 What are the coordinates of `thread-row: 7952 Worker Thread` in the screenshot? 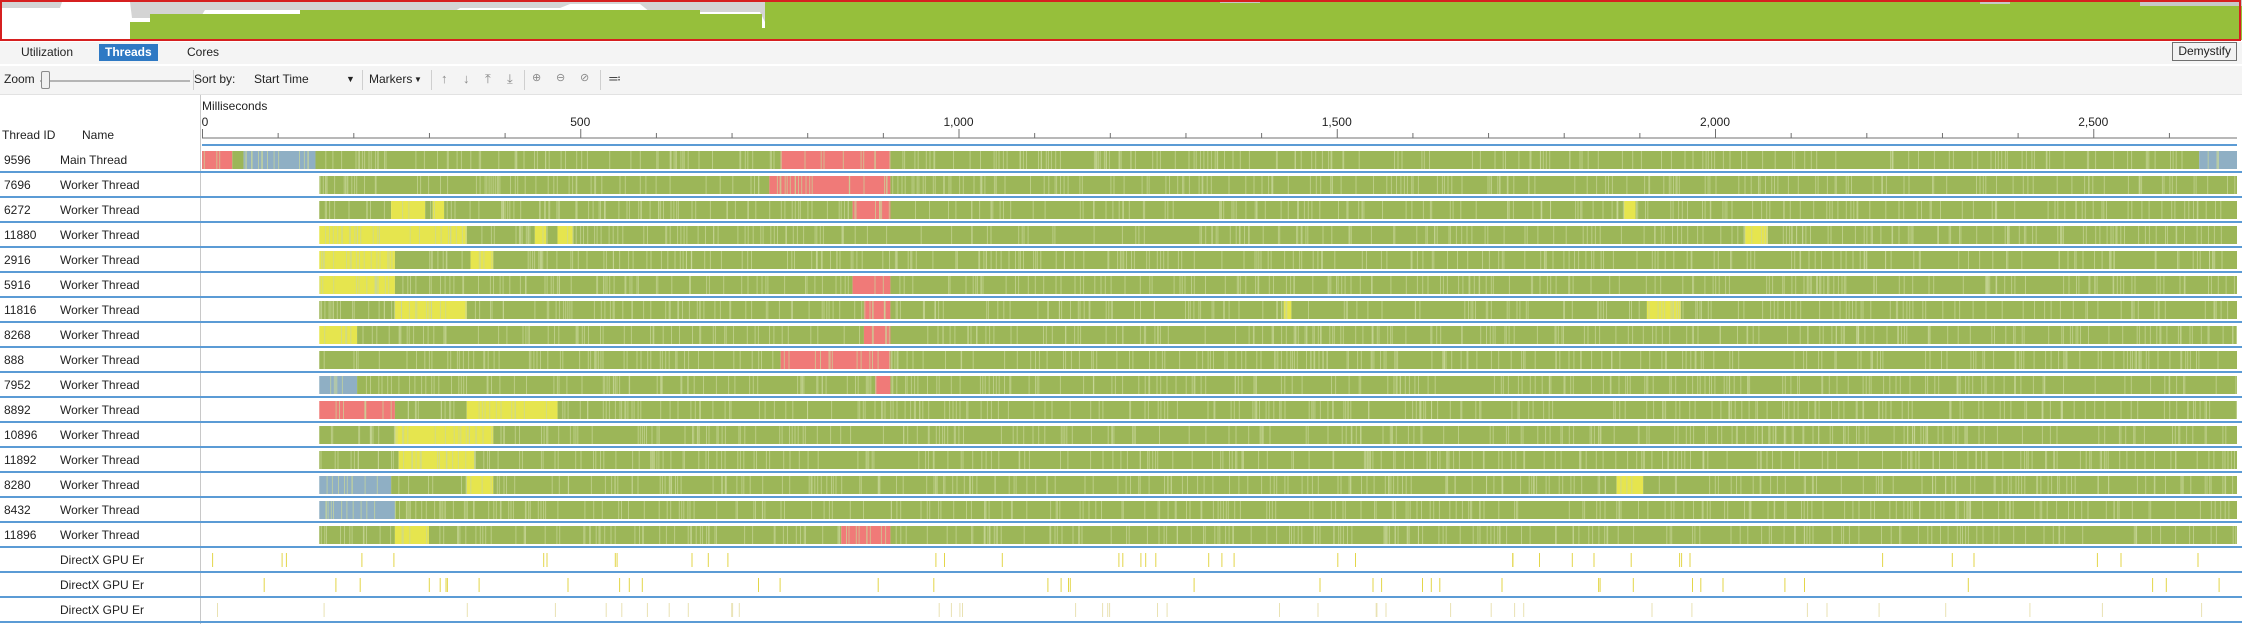 It's located at (1121, 385).